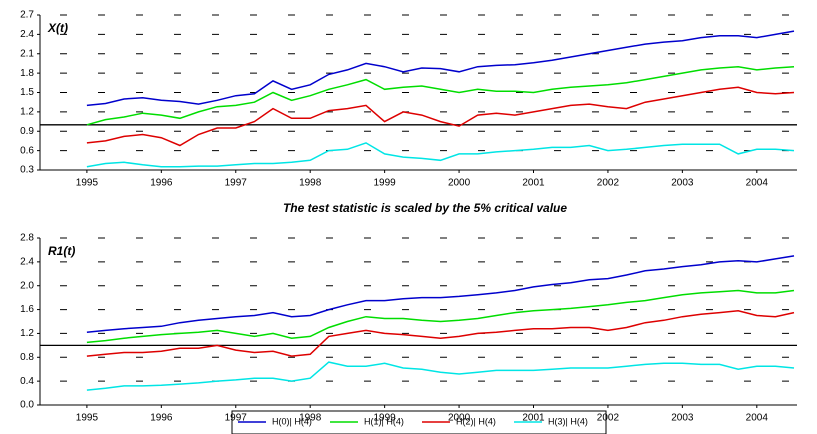 Image resolution: width=817 pixels, height=434 pixels. What do you see at coordinates (27, 170) in the screenshot?
I see `y-tick-label: 0.3` at bounding box center [27, 170].